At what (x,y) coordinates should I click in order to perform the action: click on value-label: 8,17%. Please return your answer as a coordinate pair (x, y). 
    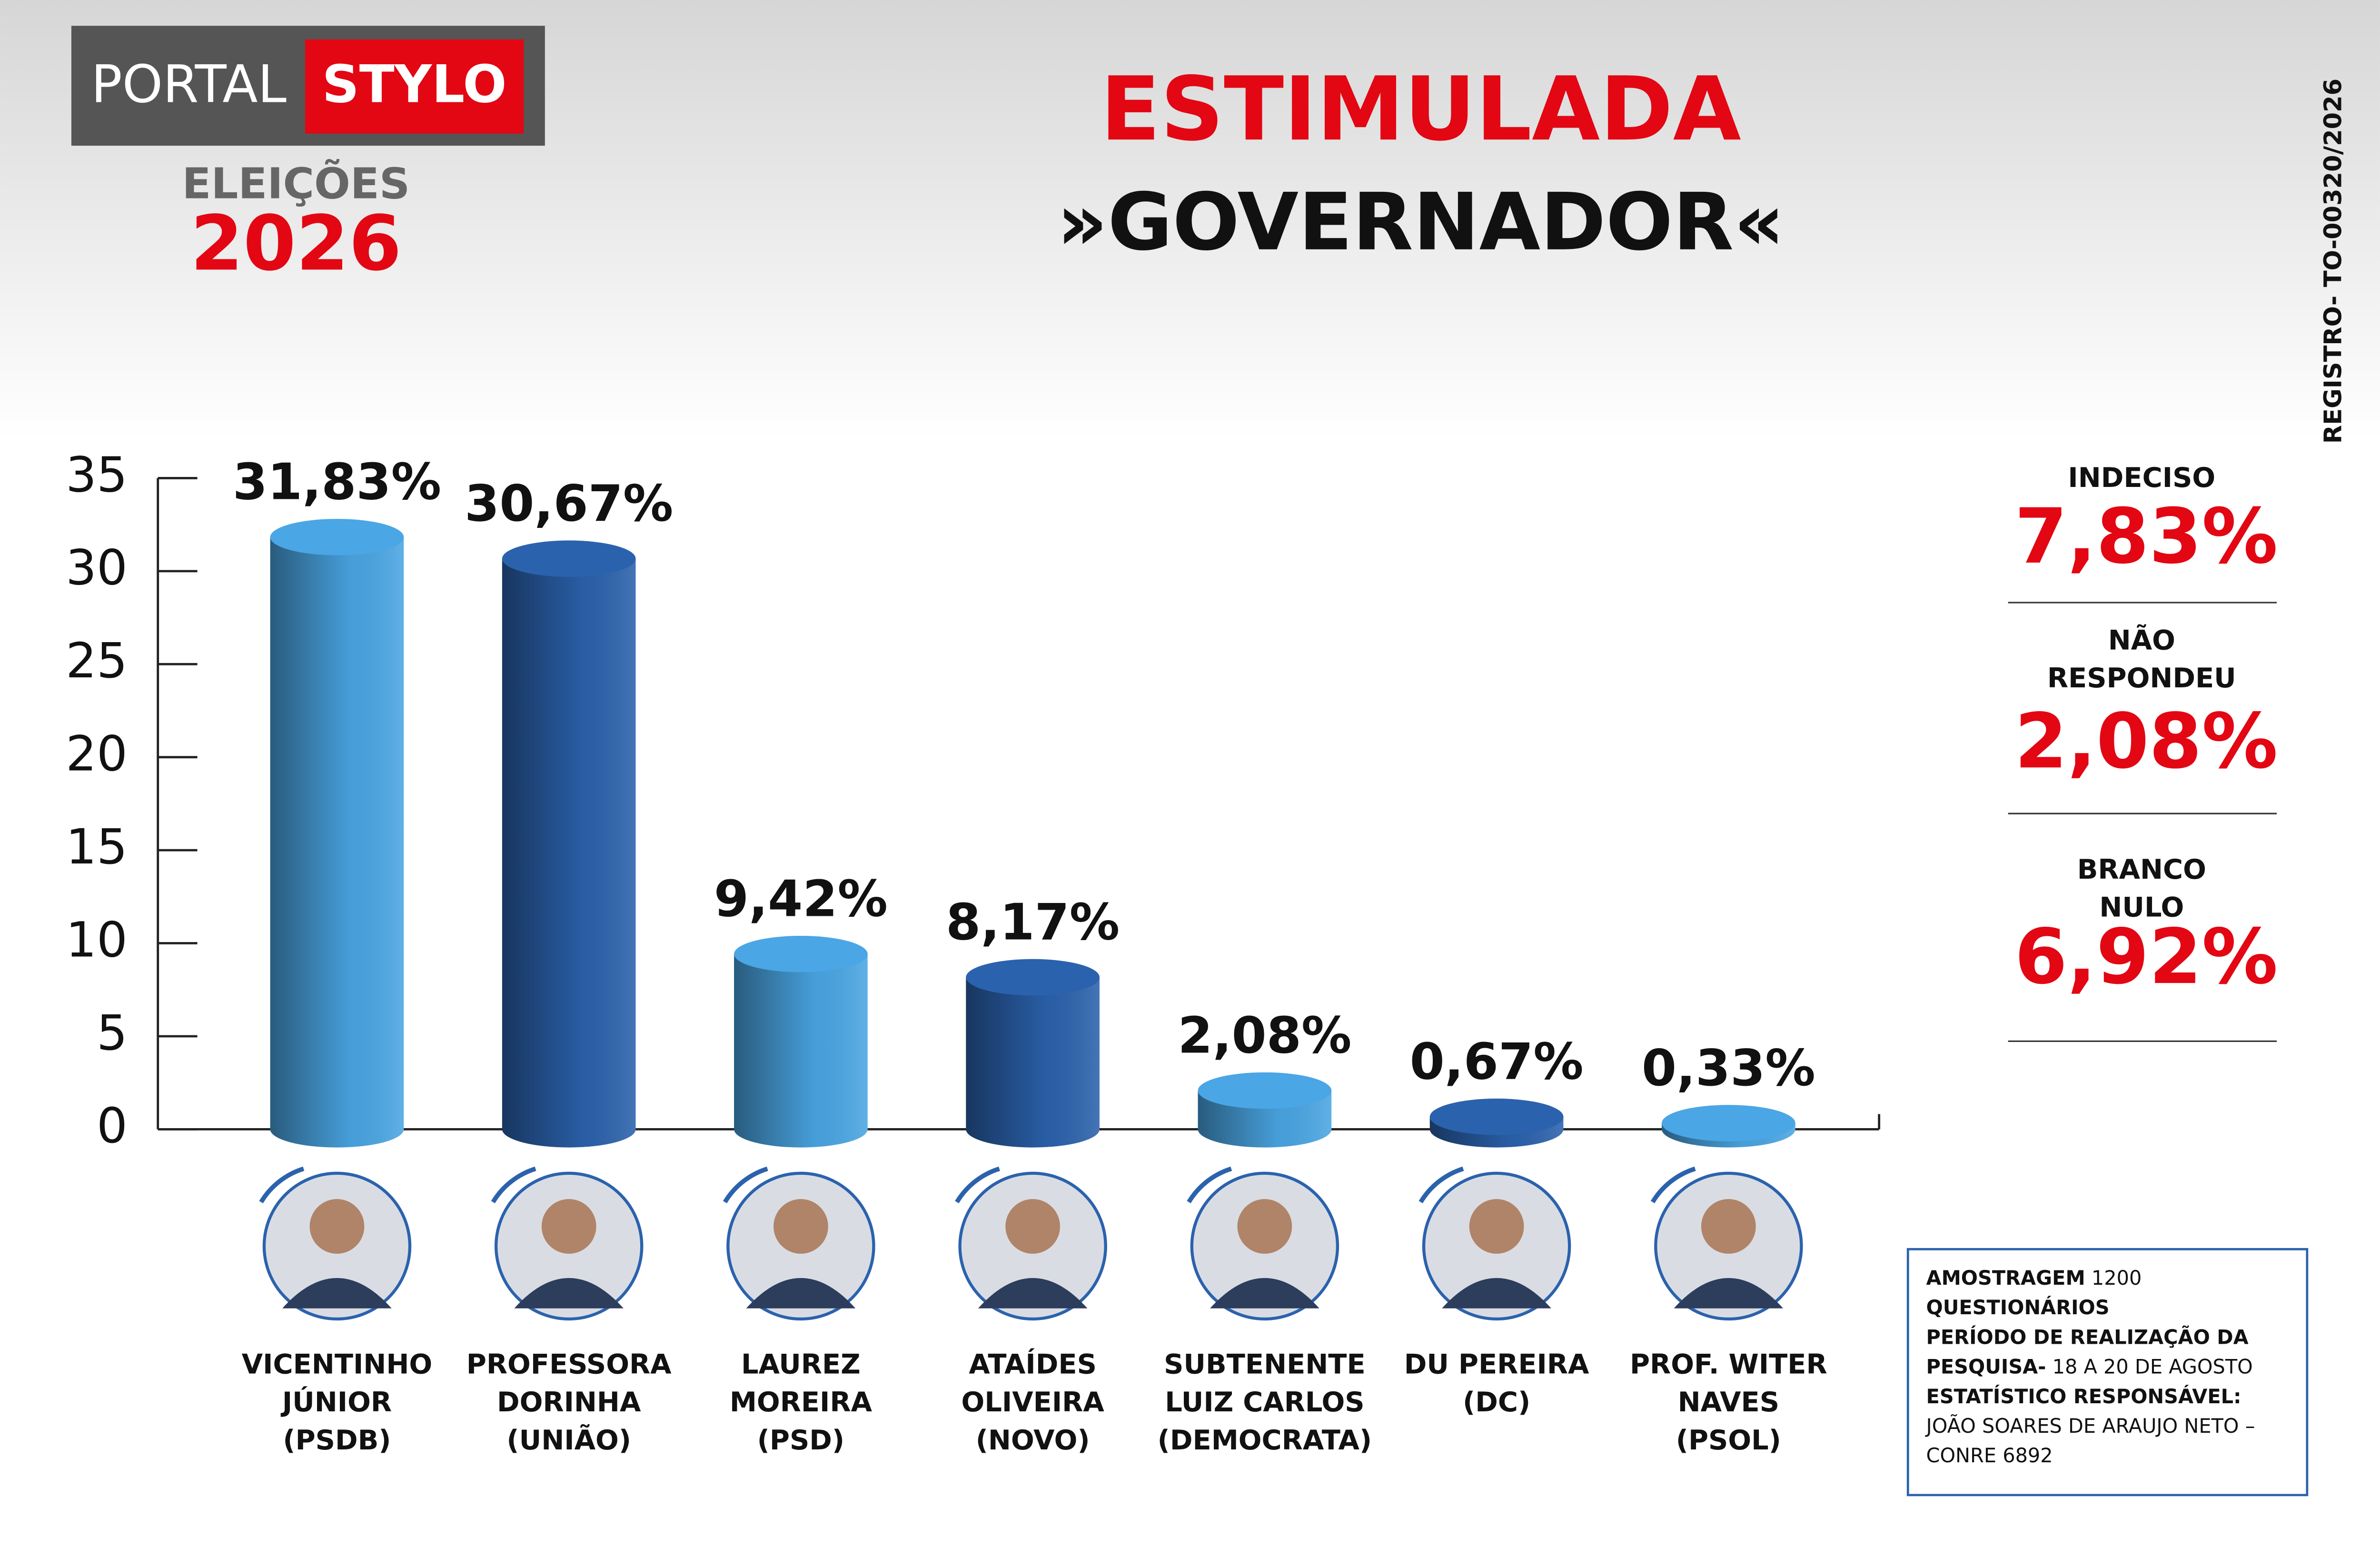
    Looking at the image, I should click on (1033, 922).